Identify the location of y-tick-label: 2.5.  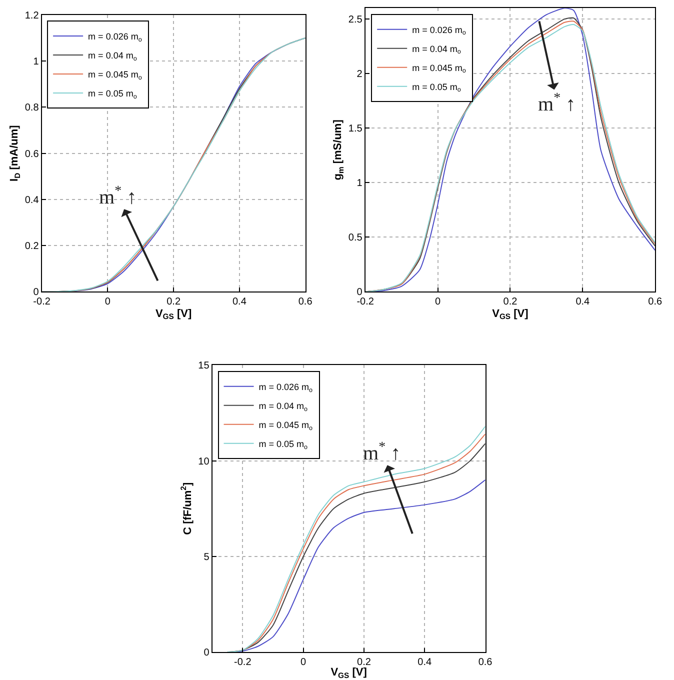
(355, 20).